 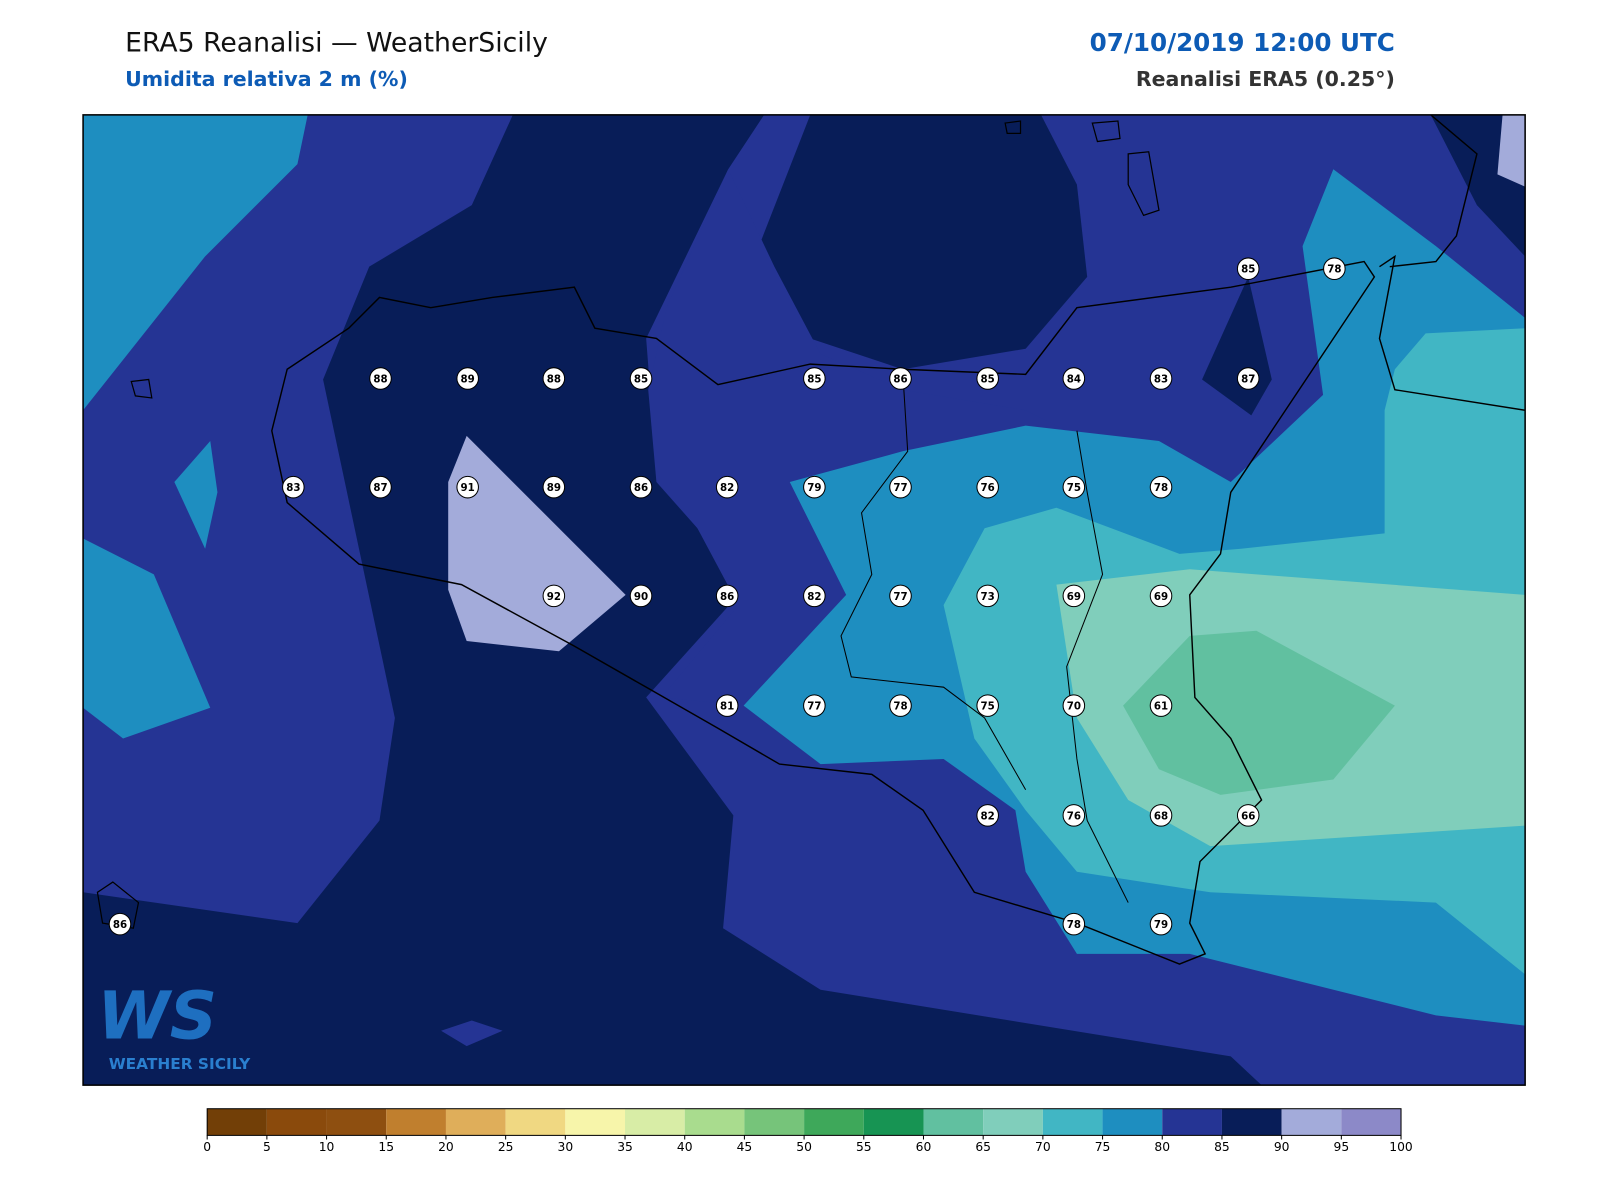 I want to click on station-value: 75, so click(x=988, y=707).